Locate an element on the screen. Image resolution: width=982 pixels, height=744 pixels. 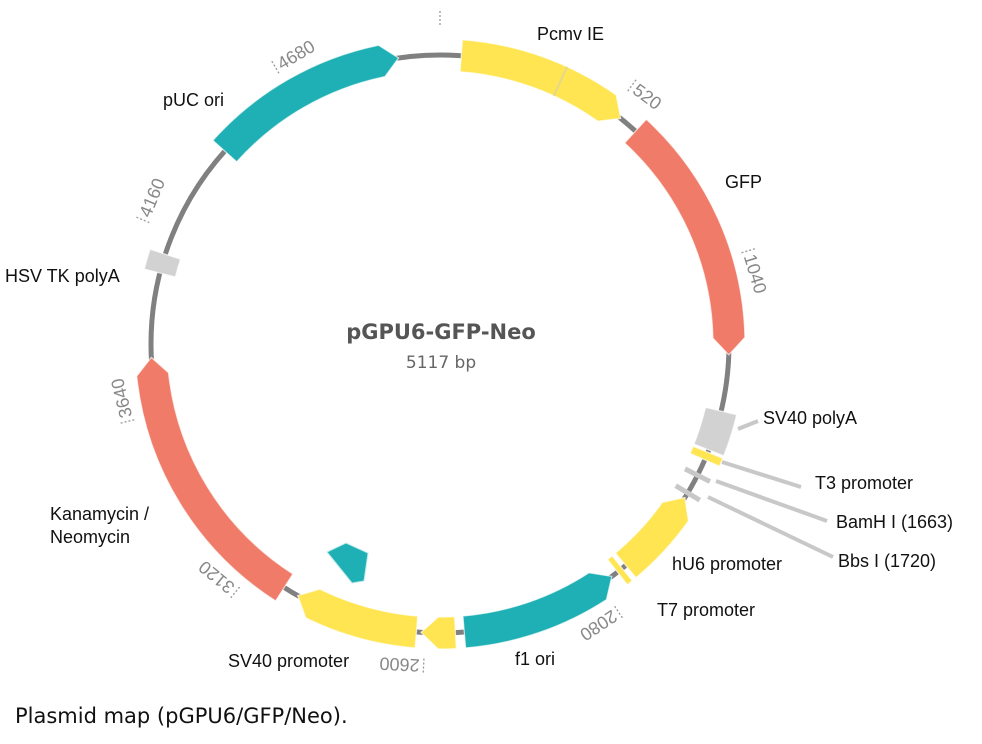
figure-caption: Plasmid map (pGPU6/GFP/Neo). is located at coordinates (181, 716).